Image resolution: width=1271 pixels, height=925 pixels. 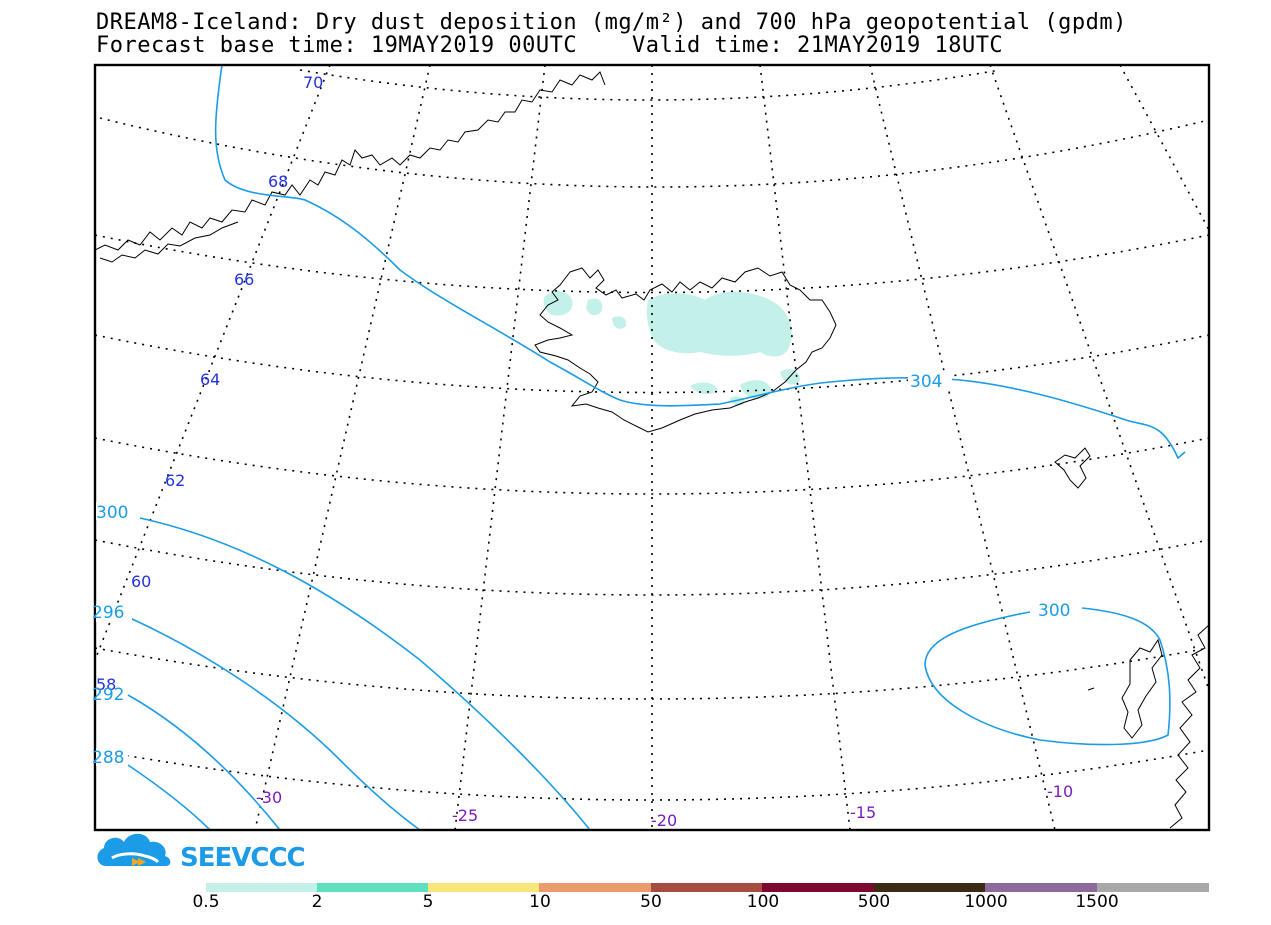 What do you see at coordinates (651, 902) in the screenshot?
I see `colorbar-label: 50` at bounding box center [651, 902].